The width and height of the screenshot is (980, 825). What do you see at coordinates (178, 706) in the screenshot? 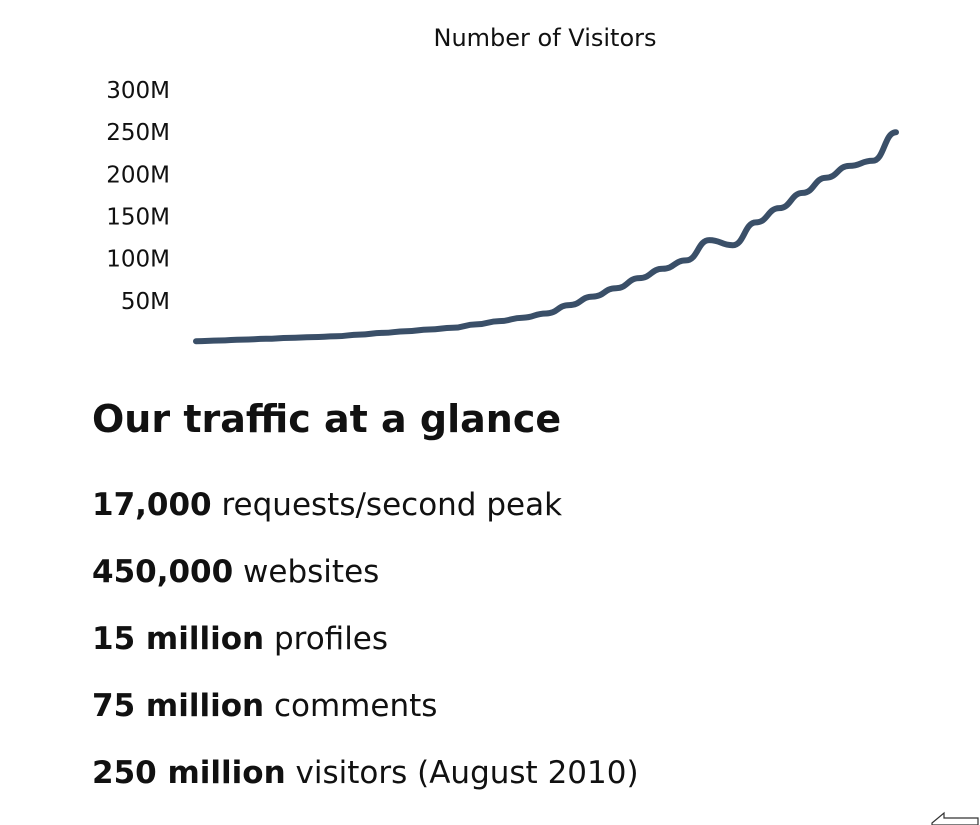
I see `stat-value: 75 million` at bounding box center [178, 706].